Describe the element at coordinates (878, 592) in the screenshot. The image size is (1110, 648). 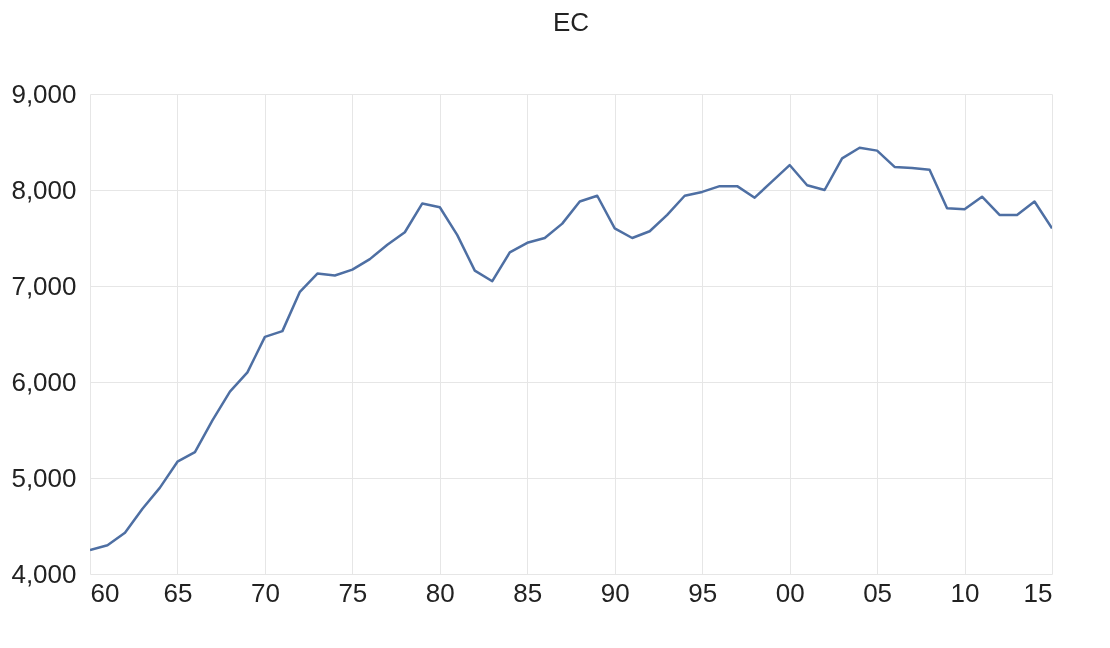
I see `x-tick-label: 05` at that location.